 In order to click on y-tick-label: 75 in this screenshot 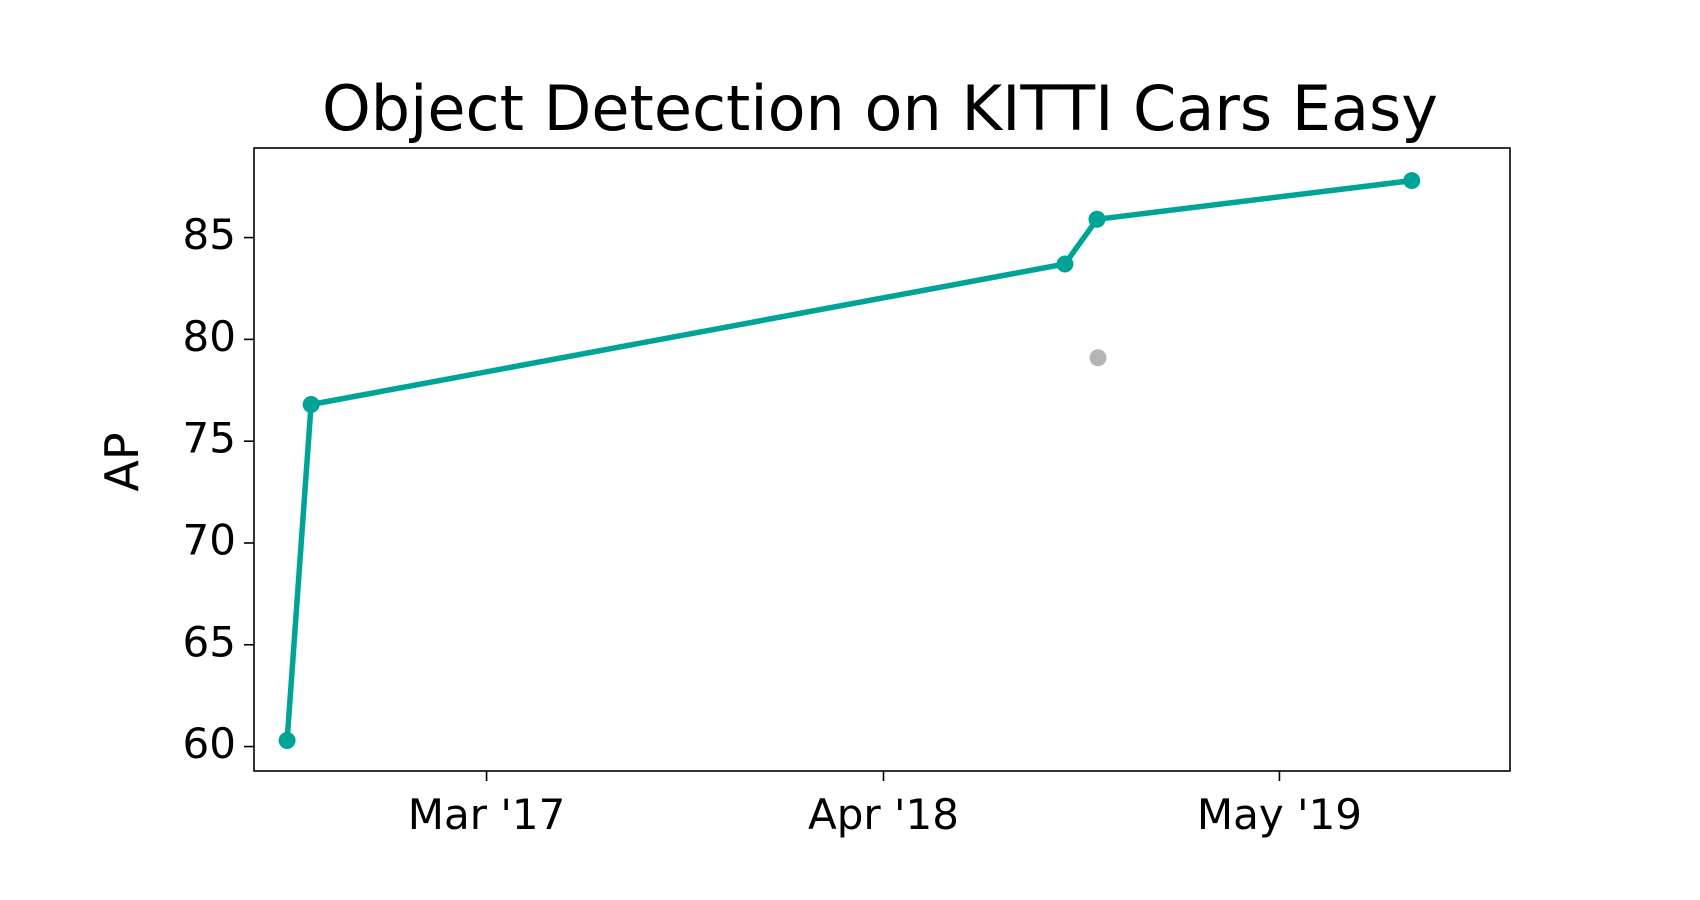, I will do `click(209, 438)`.